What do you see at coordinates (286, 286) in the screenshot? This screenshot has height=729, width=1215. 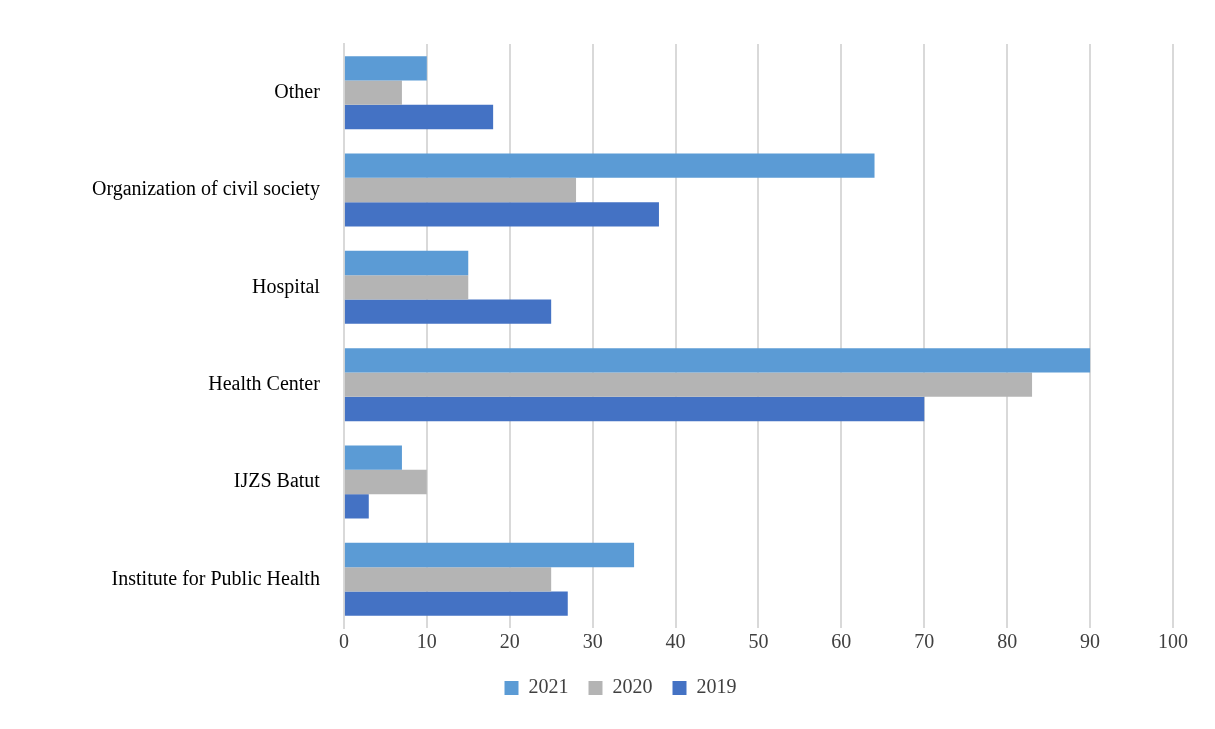 I see `y-tick-label: Hospital` at bounding box center [286, 286].